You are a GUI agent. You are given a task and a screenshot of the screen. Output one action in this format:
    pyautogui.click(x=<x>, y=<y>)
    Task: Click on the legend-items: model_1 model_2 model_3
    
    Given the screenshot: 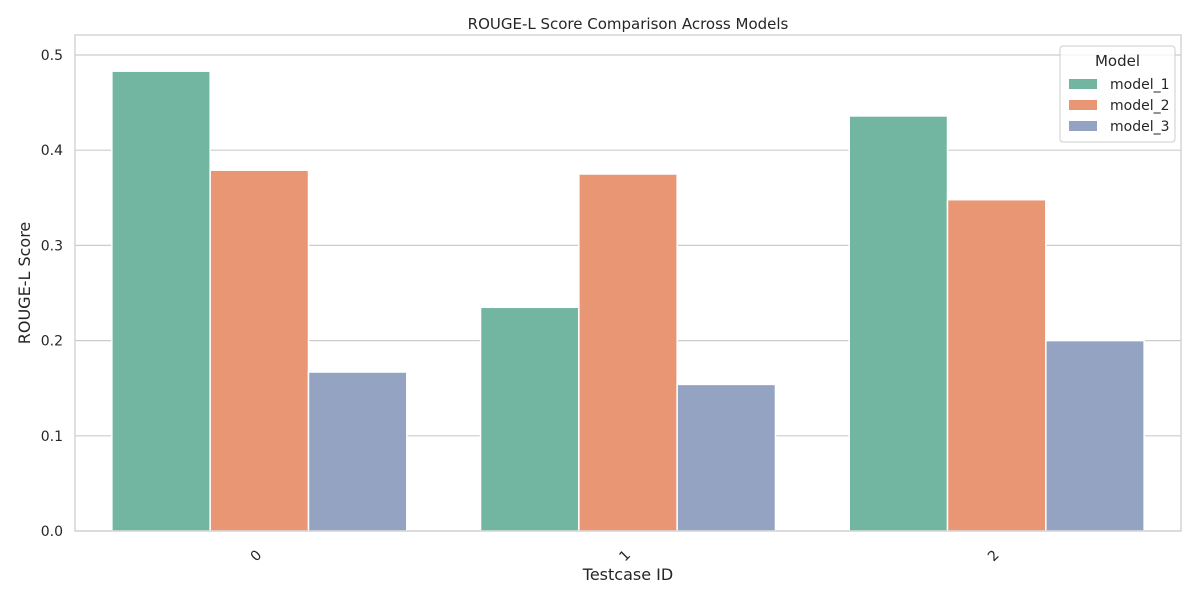 What is the action you would take?
    pyautogui.click(x=1119, y=106)
    